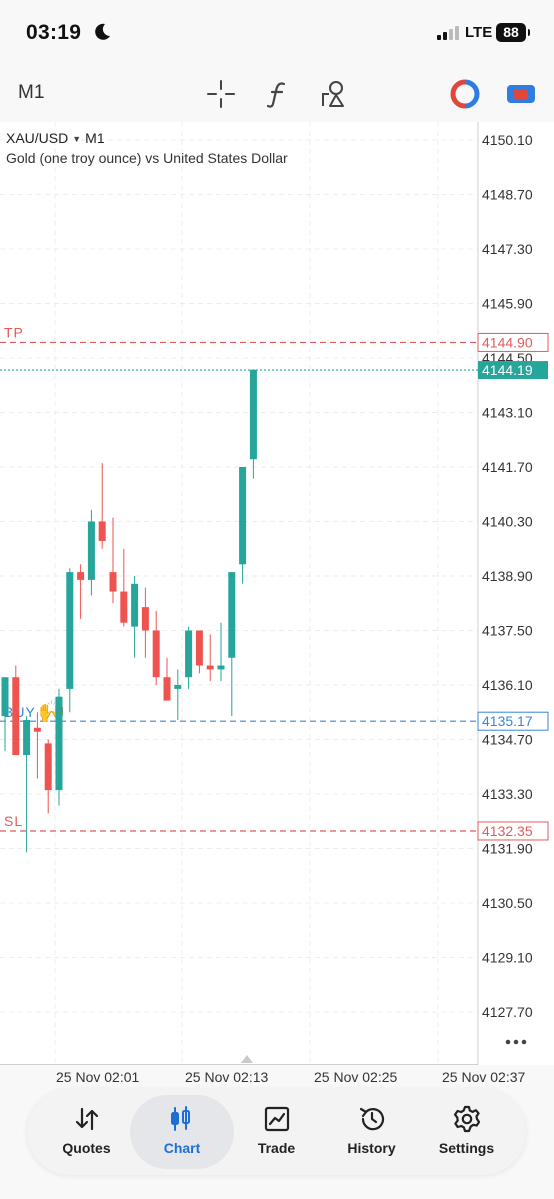 The width and height of the screenshot is (554, 1199). I want to click on price-tick-label: 4133.30, so click(507, 794).